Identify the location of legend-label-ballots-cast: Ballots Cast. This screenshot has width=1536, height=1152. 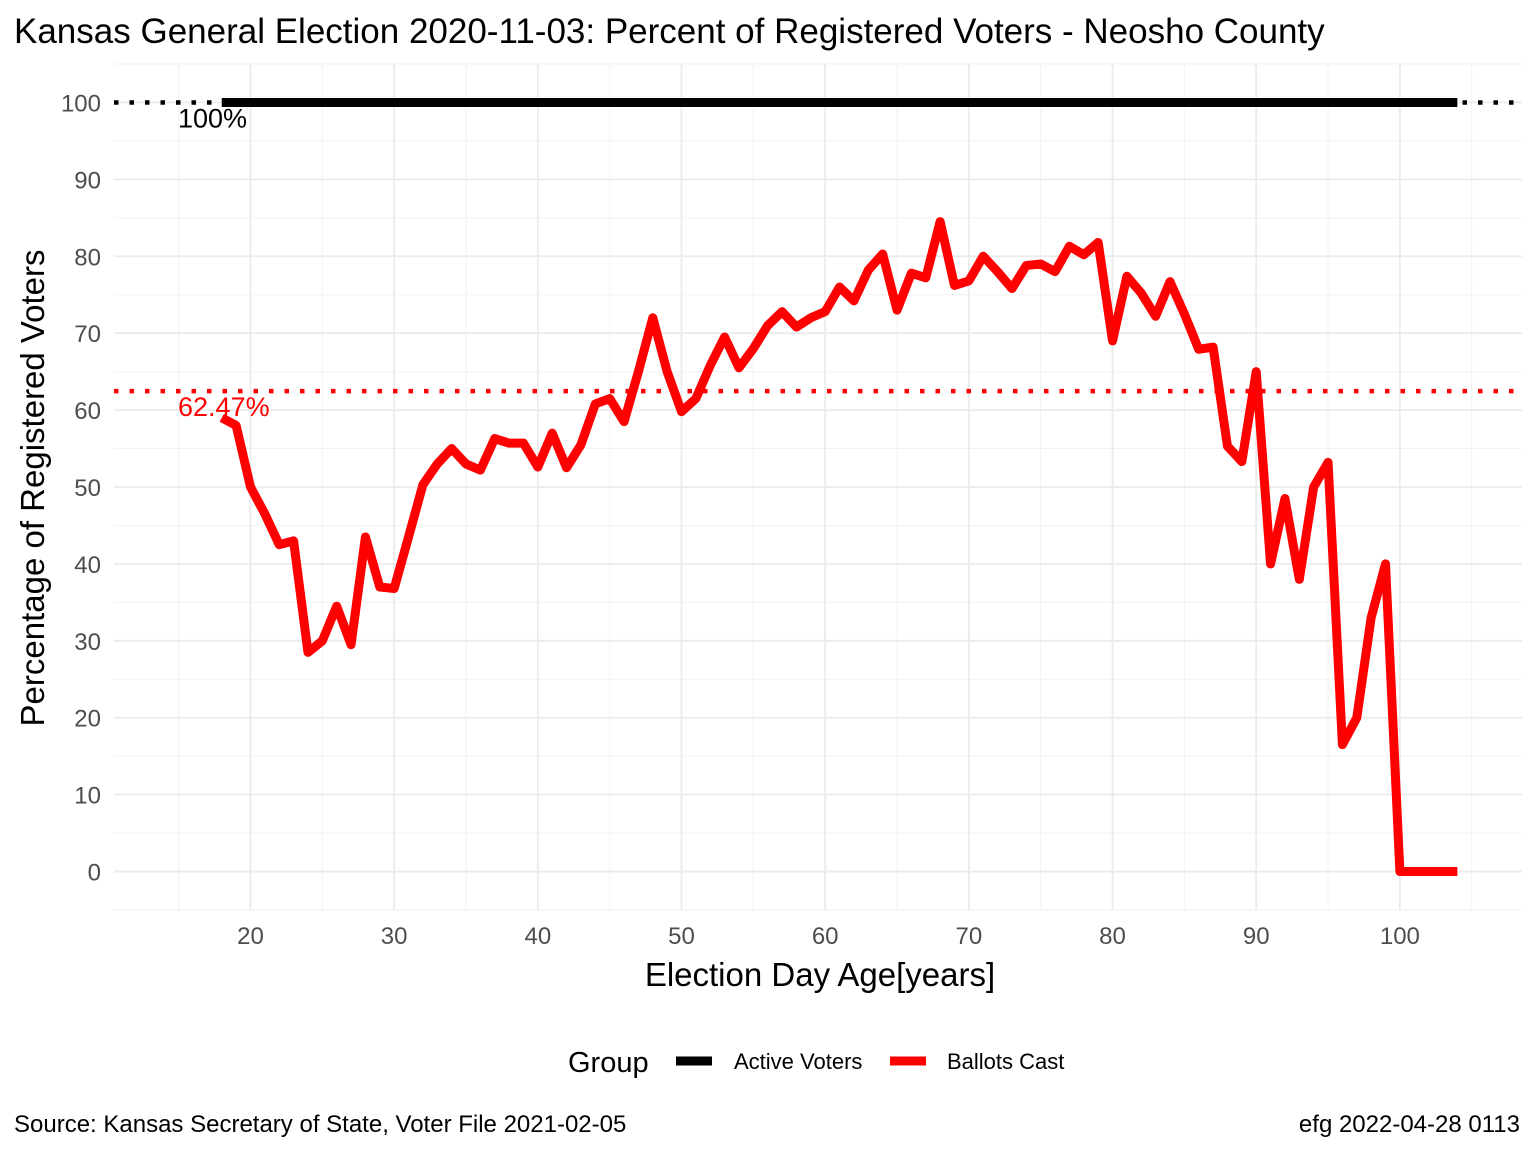
(1005, 1061).